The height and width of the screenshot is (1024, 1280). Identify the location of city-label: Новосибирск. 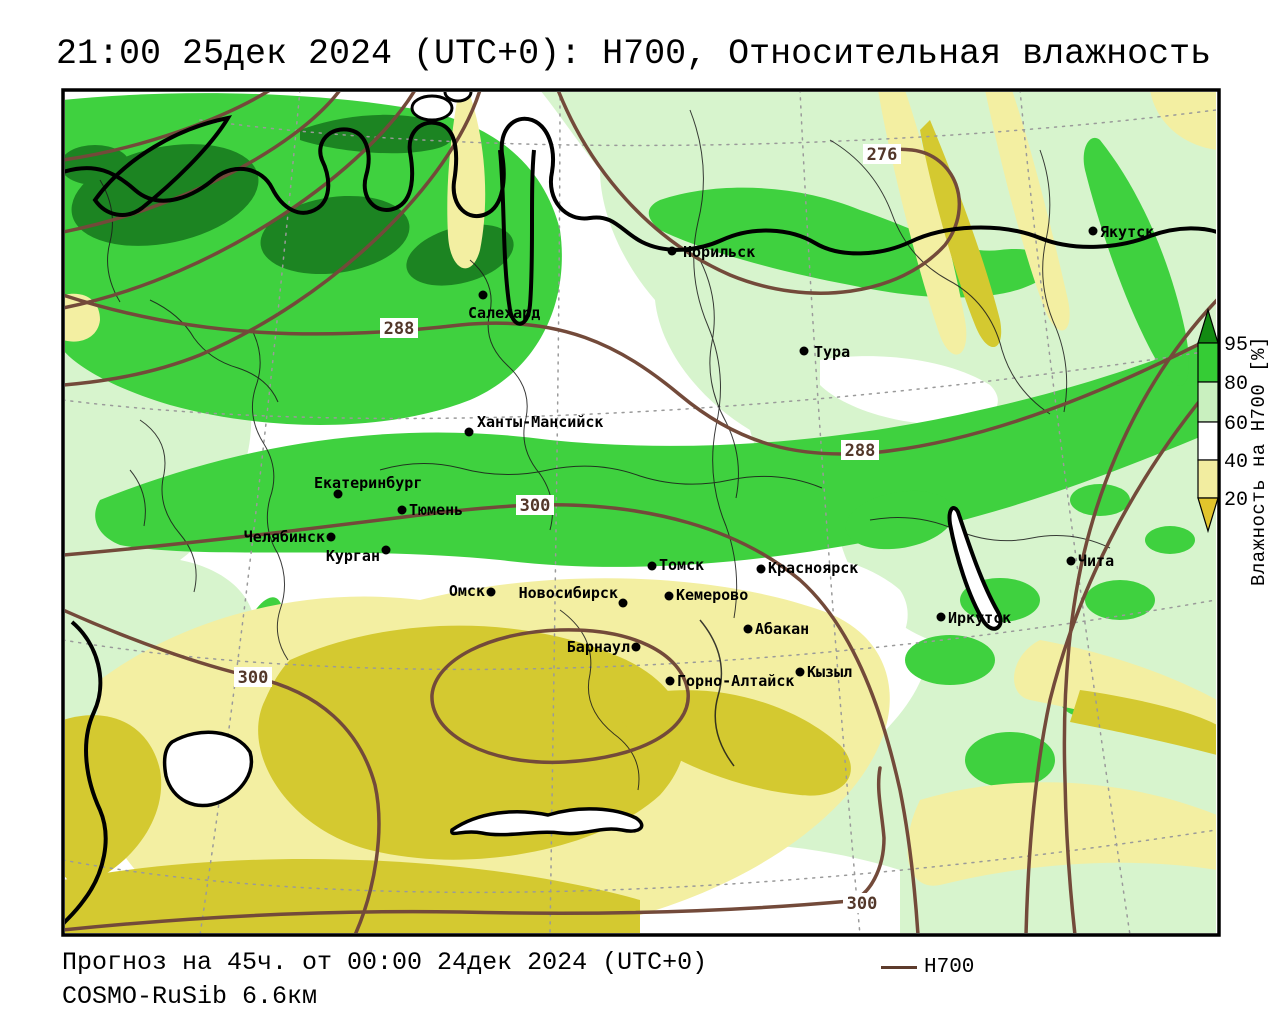
(568, 593).